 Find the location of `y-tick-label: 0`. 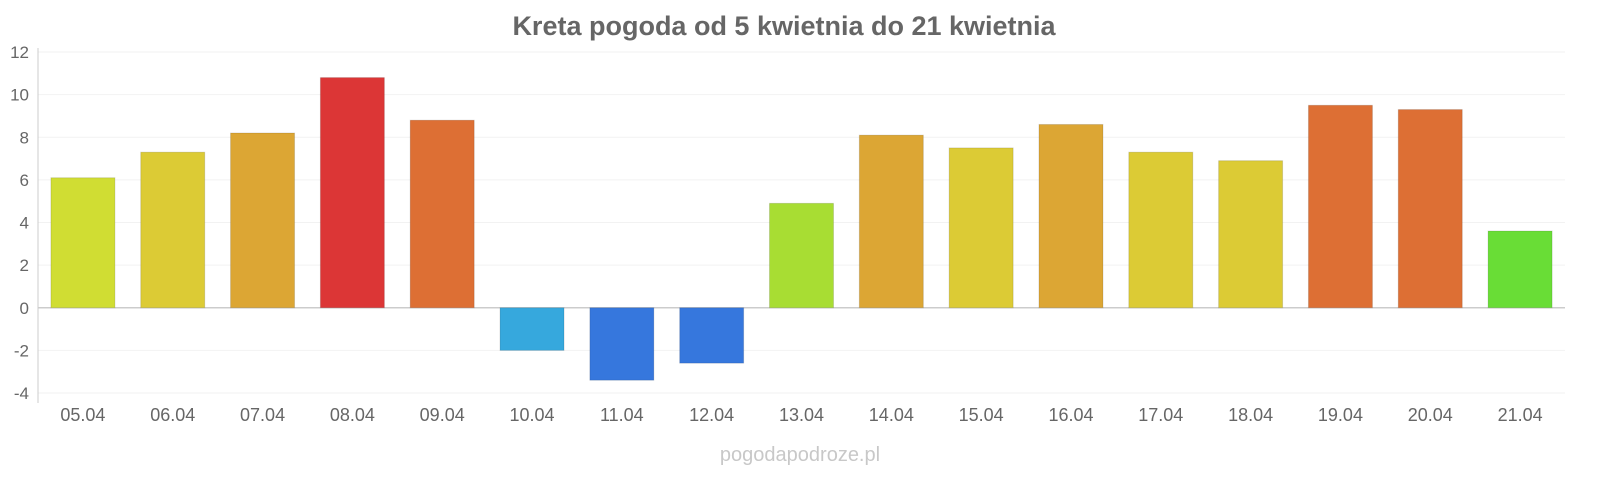

y-tick-label: 0 is located at coordinates (24, 308).